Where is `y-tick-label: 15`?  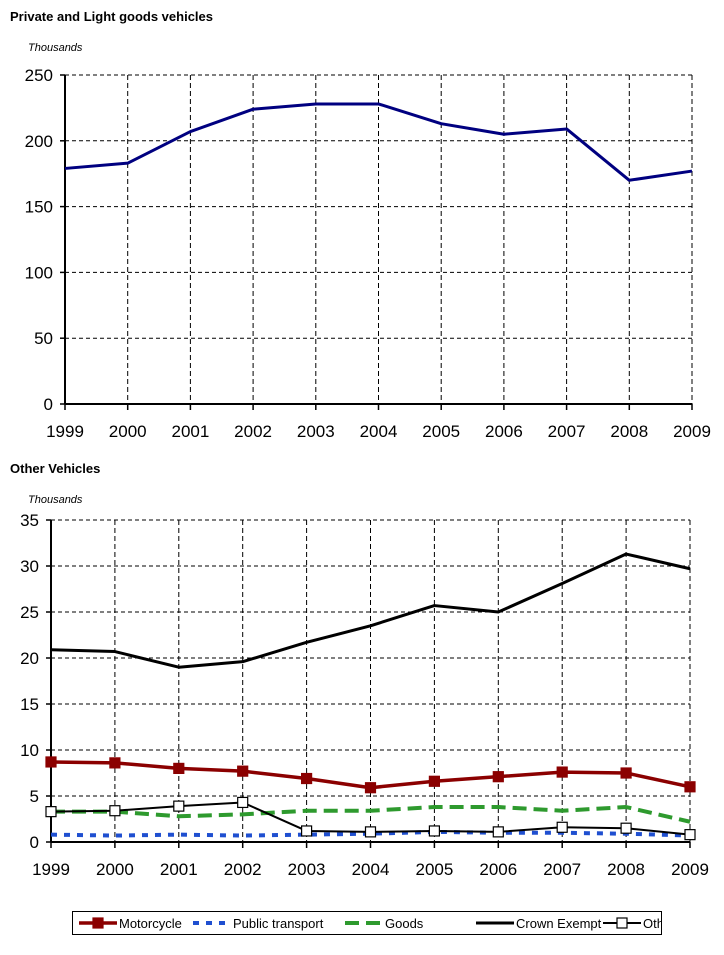 y-tick-label: 15 is located at coordinates (29, 704).